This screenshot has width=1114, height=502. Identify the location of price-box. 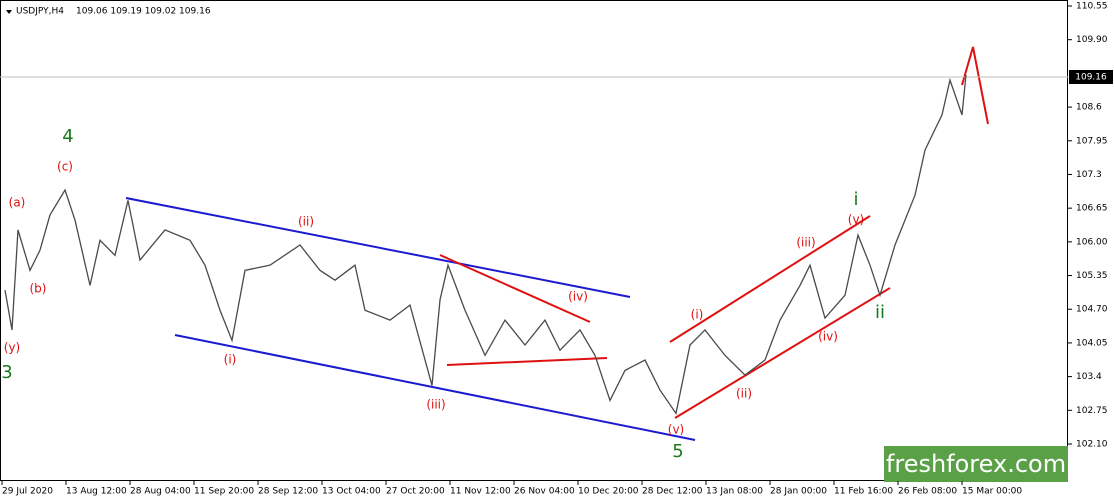
(1091, 77).